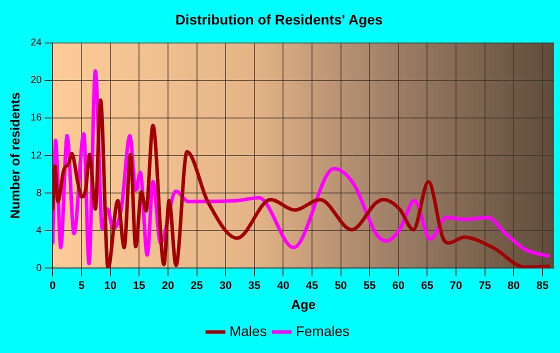  What do you see at coordinates (39, 193) in the screenshot?
I see `y-tick-label: 8` at bounding box center [39, 193].